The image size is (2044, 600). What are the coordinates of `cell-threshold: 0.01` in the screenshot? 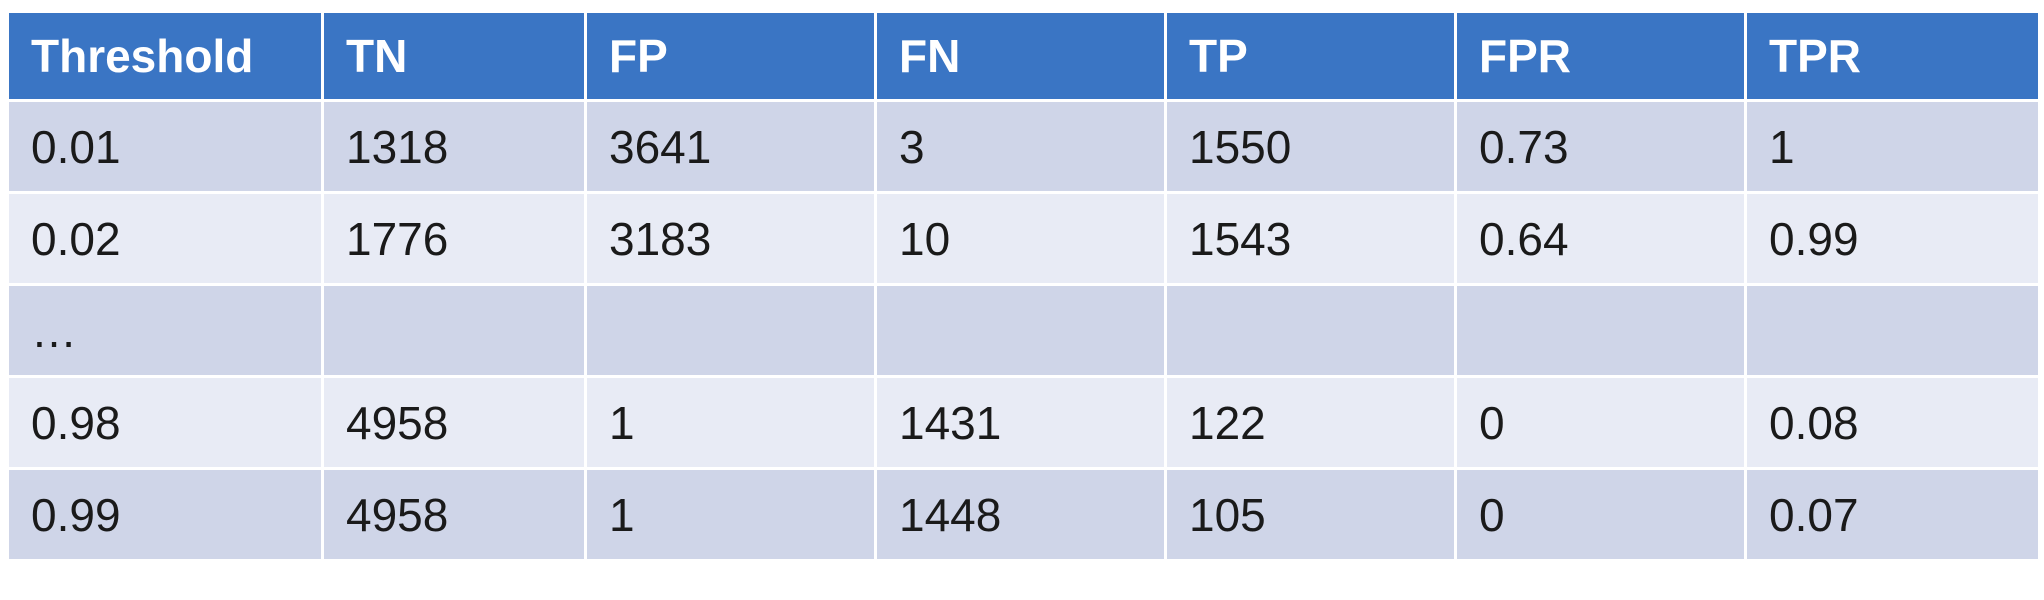 It's located at (165, 146).